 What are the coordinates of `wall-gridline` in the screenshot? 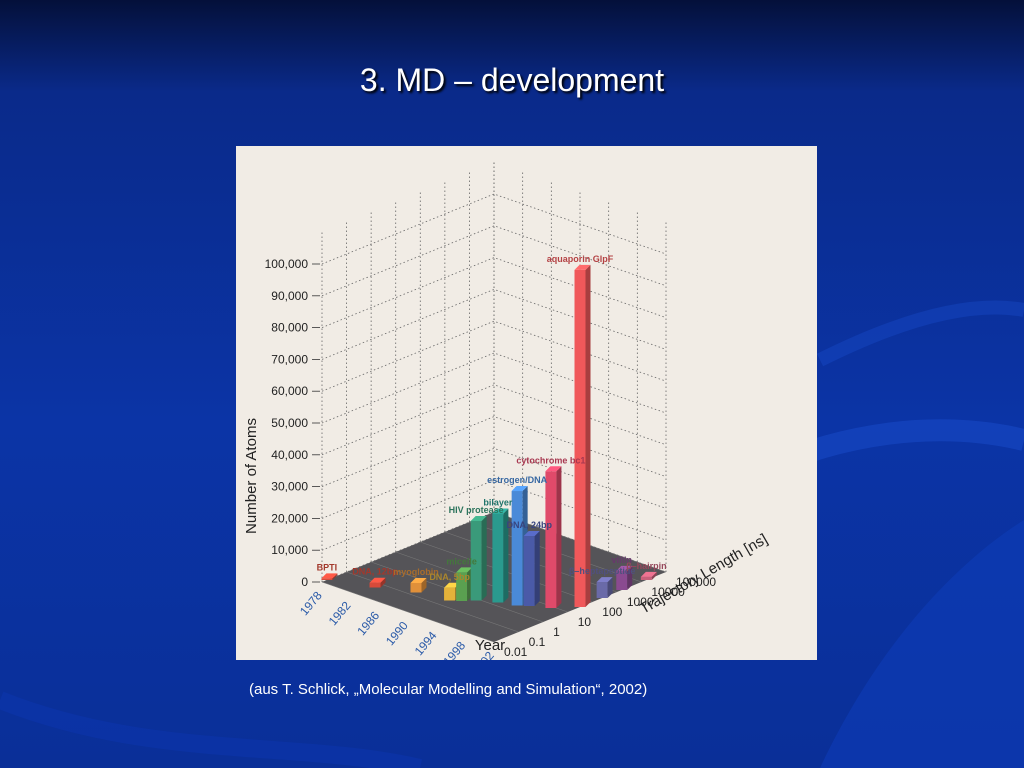 It's located at (494, 229).